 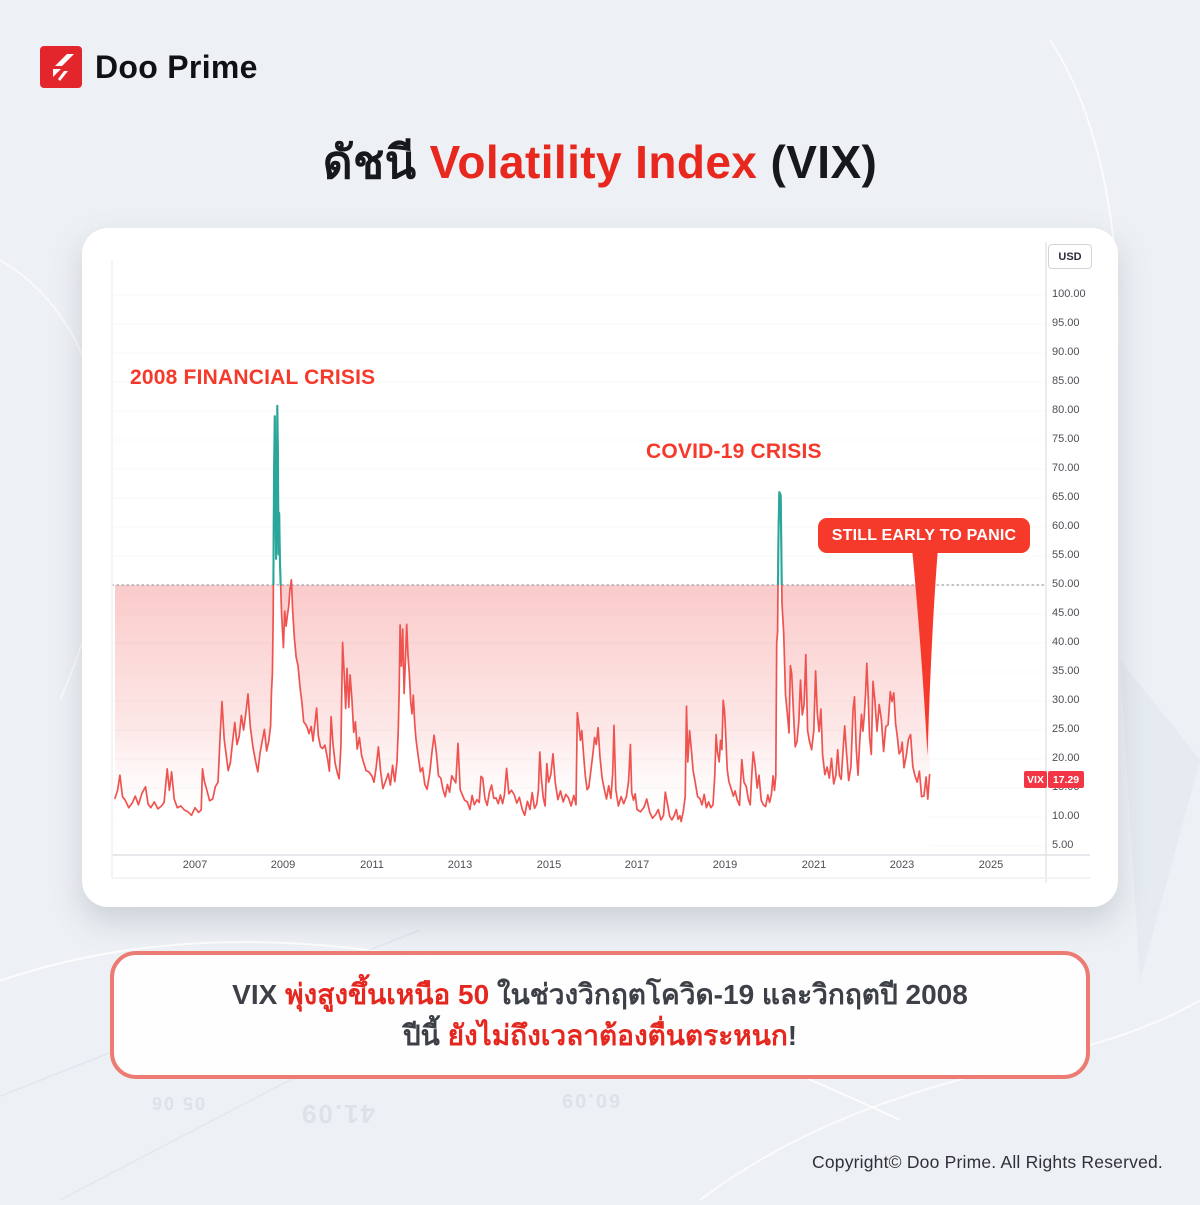 I want to click on vix-symbol-chip: VIX, so click(x=1035, y=779).